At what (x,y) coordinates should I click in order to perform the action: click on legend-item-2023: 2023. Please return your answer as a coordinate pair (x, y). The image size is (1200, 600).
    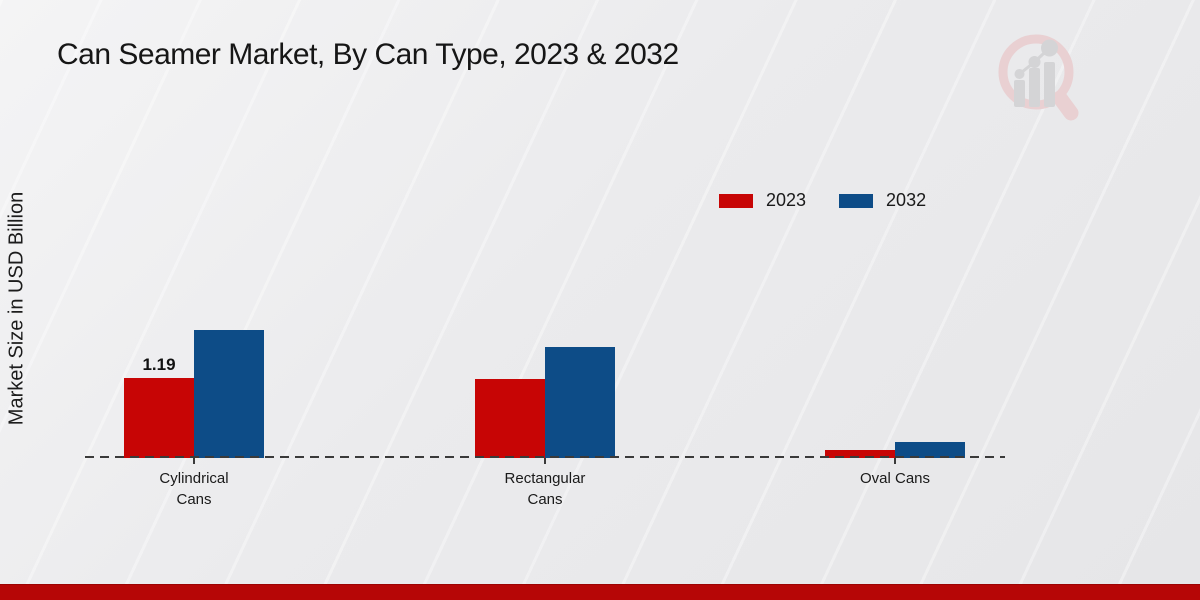
    Looking at the image, I should click on (762, 200).